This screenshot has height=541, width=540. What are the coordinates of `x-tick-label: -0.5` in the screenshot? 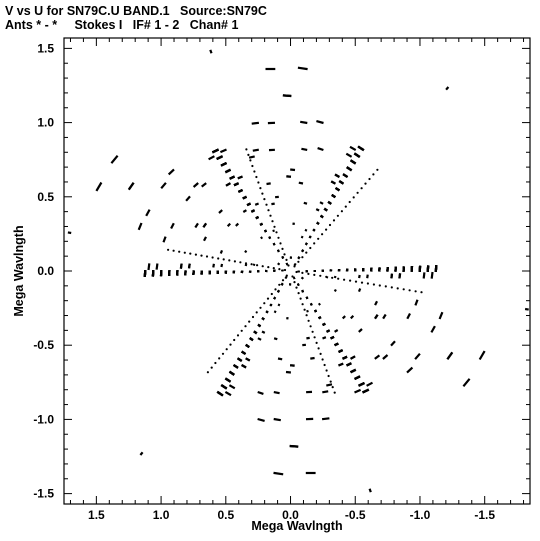 It's located at (355, 515).